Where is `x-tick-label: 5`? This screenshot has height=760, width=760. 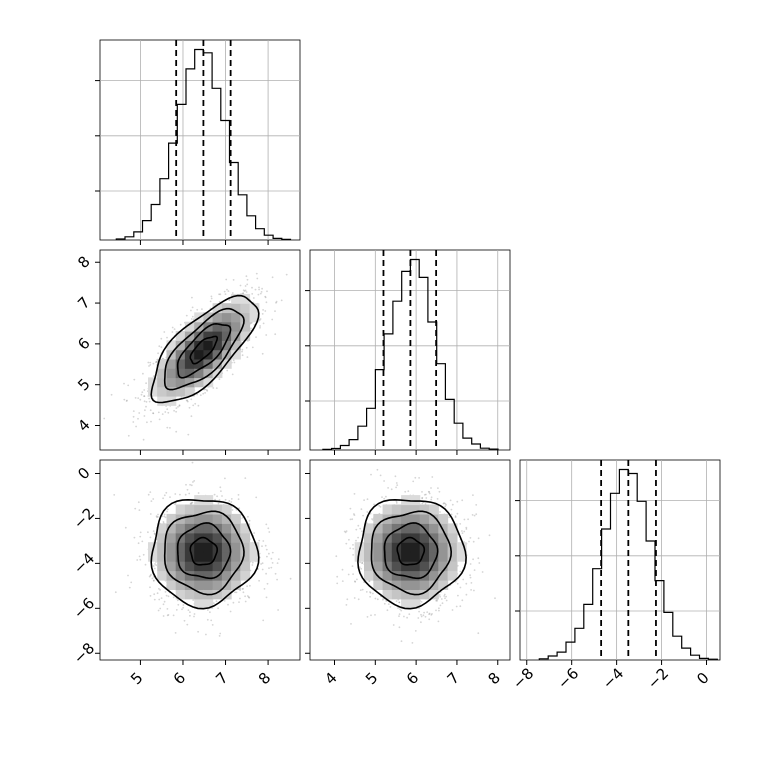
x-tick-label: 5 is located at coordinates (371, 678).